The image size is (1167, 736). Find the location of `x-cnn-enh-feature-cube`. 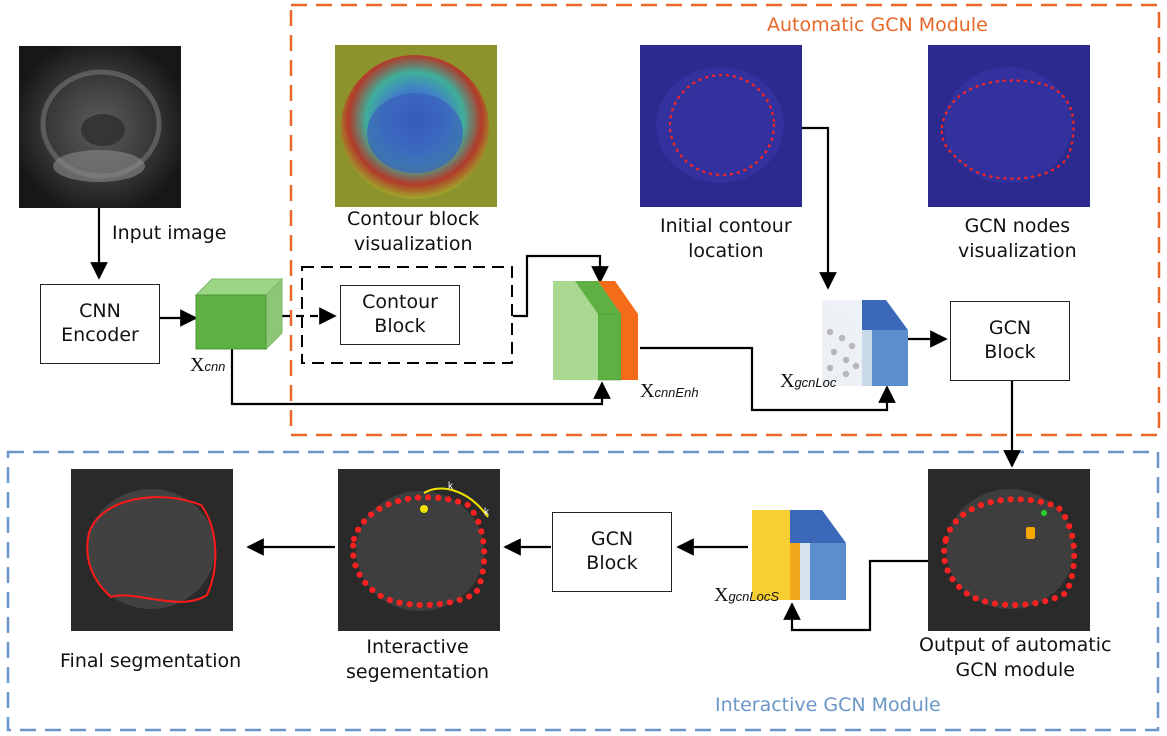

x-cnn-enh-feature-cube is located at coordinates (595, 331).